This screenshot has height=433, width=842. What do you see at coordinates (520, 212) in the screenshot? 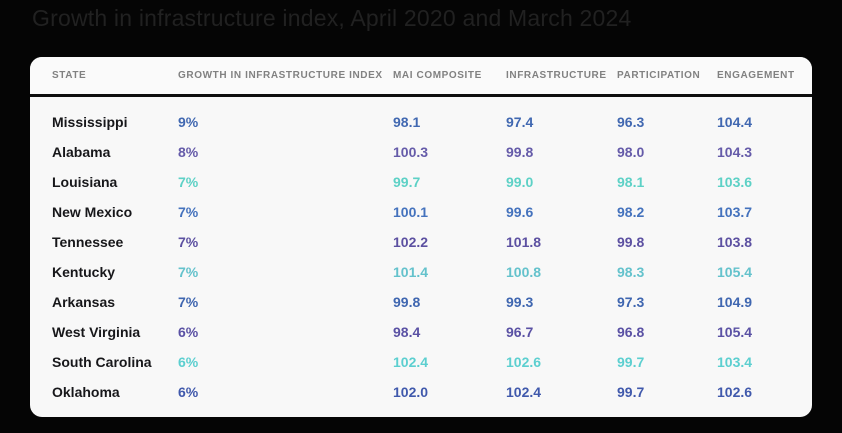
I see `infrastructure-cell: 99.6` at bounding box center [520, 212].